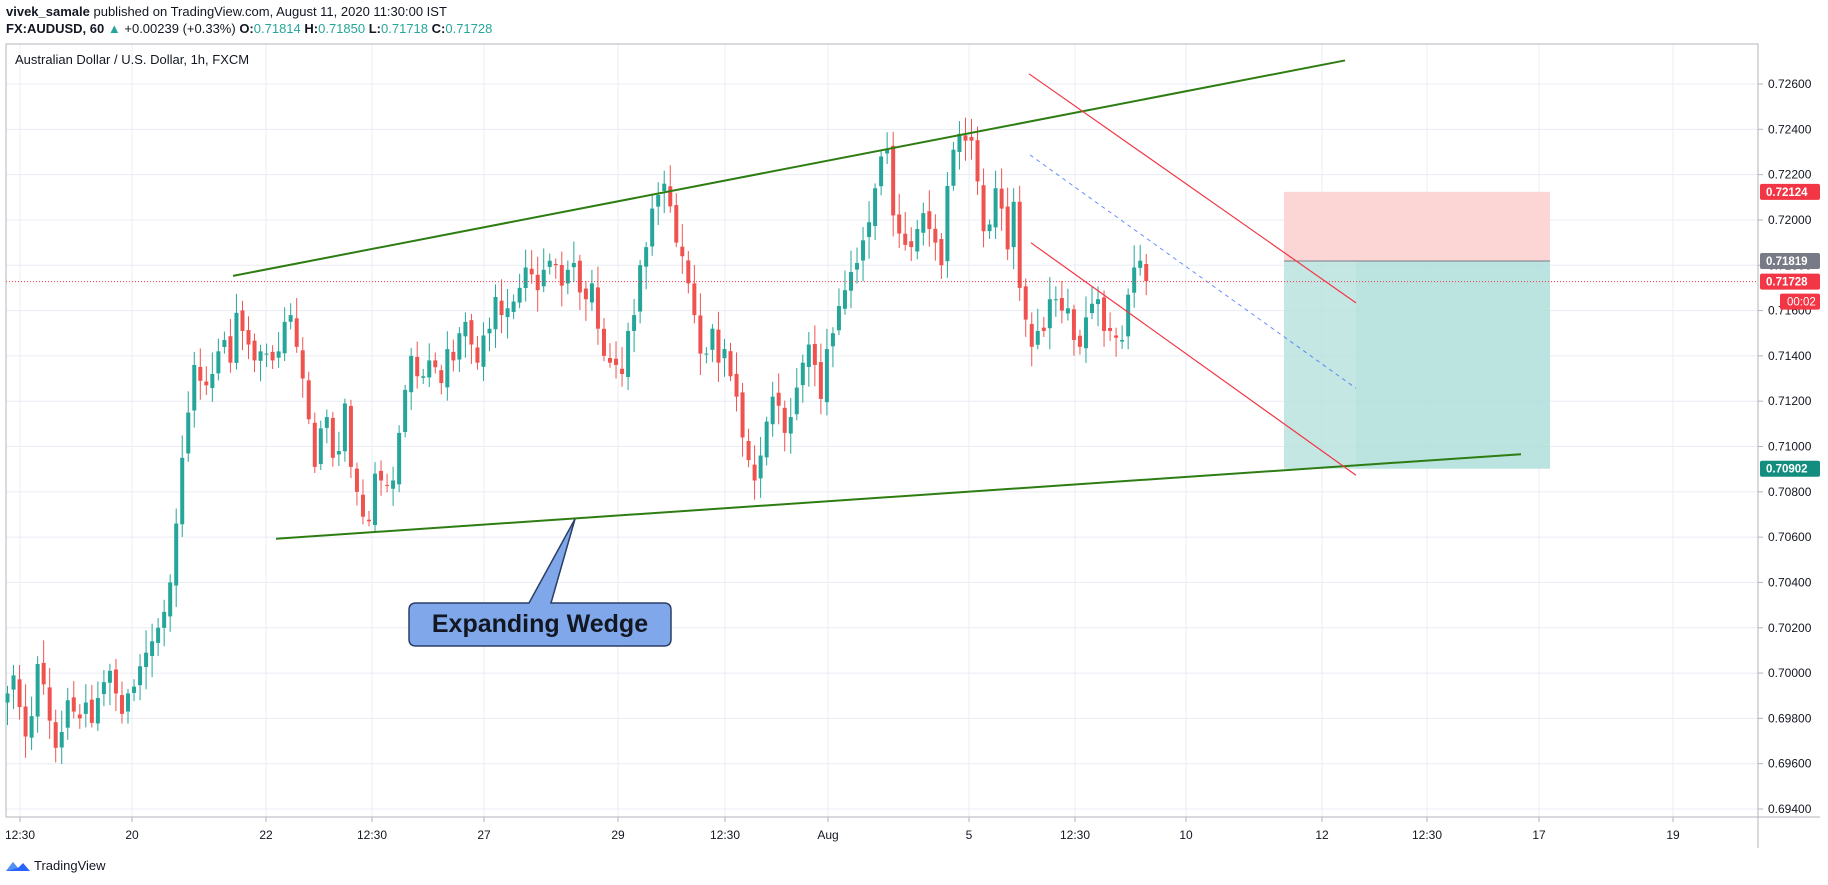 This screenshot has height=885, width=1828. I want to click on time-tick-label: 22, so click(266, 835).